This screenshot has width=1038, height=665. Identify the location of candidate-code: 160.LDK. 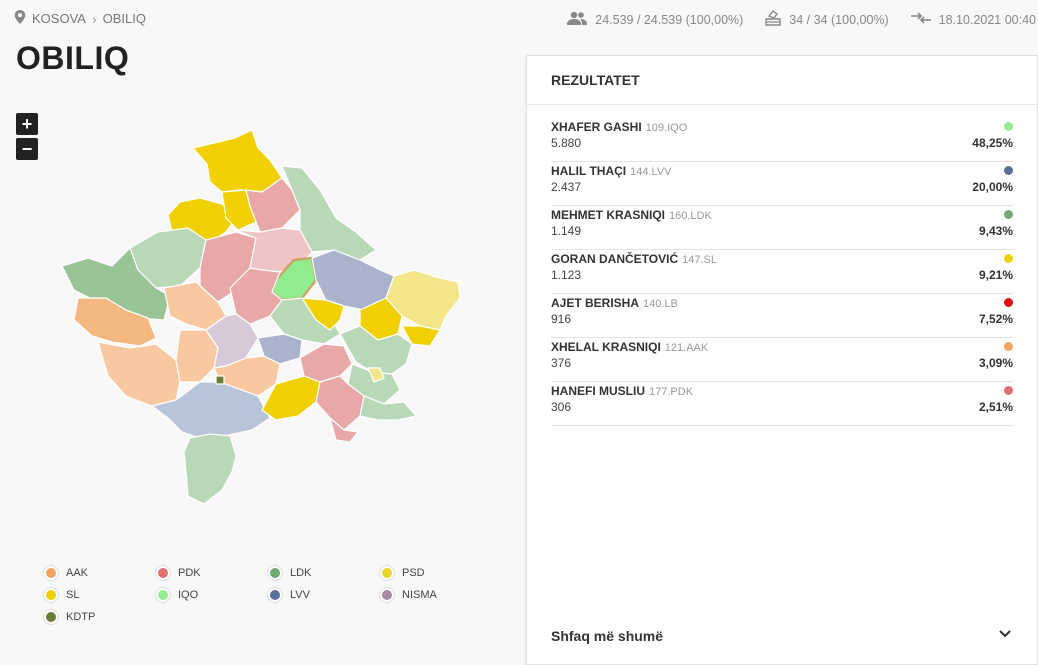
(690, 216).